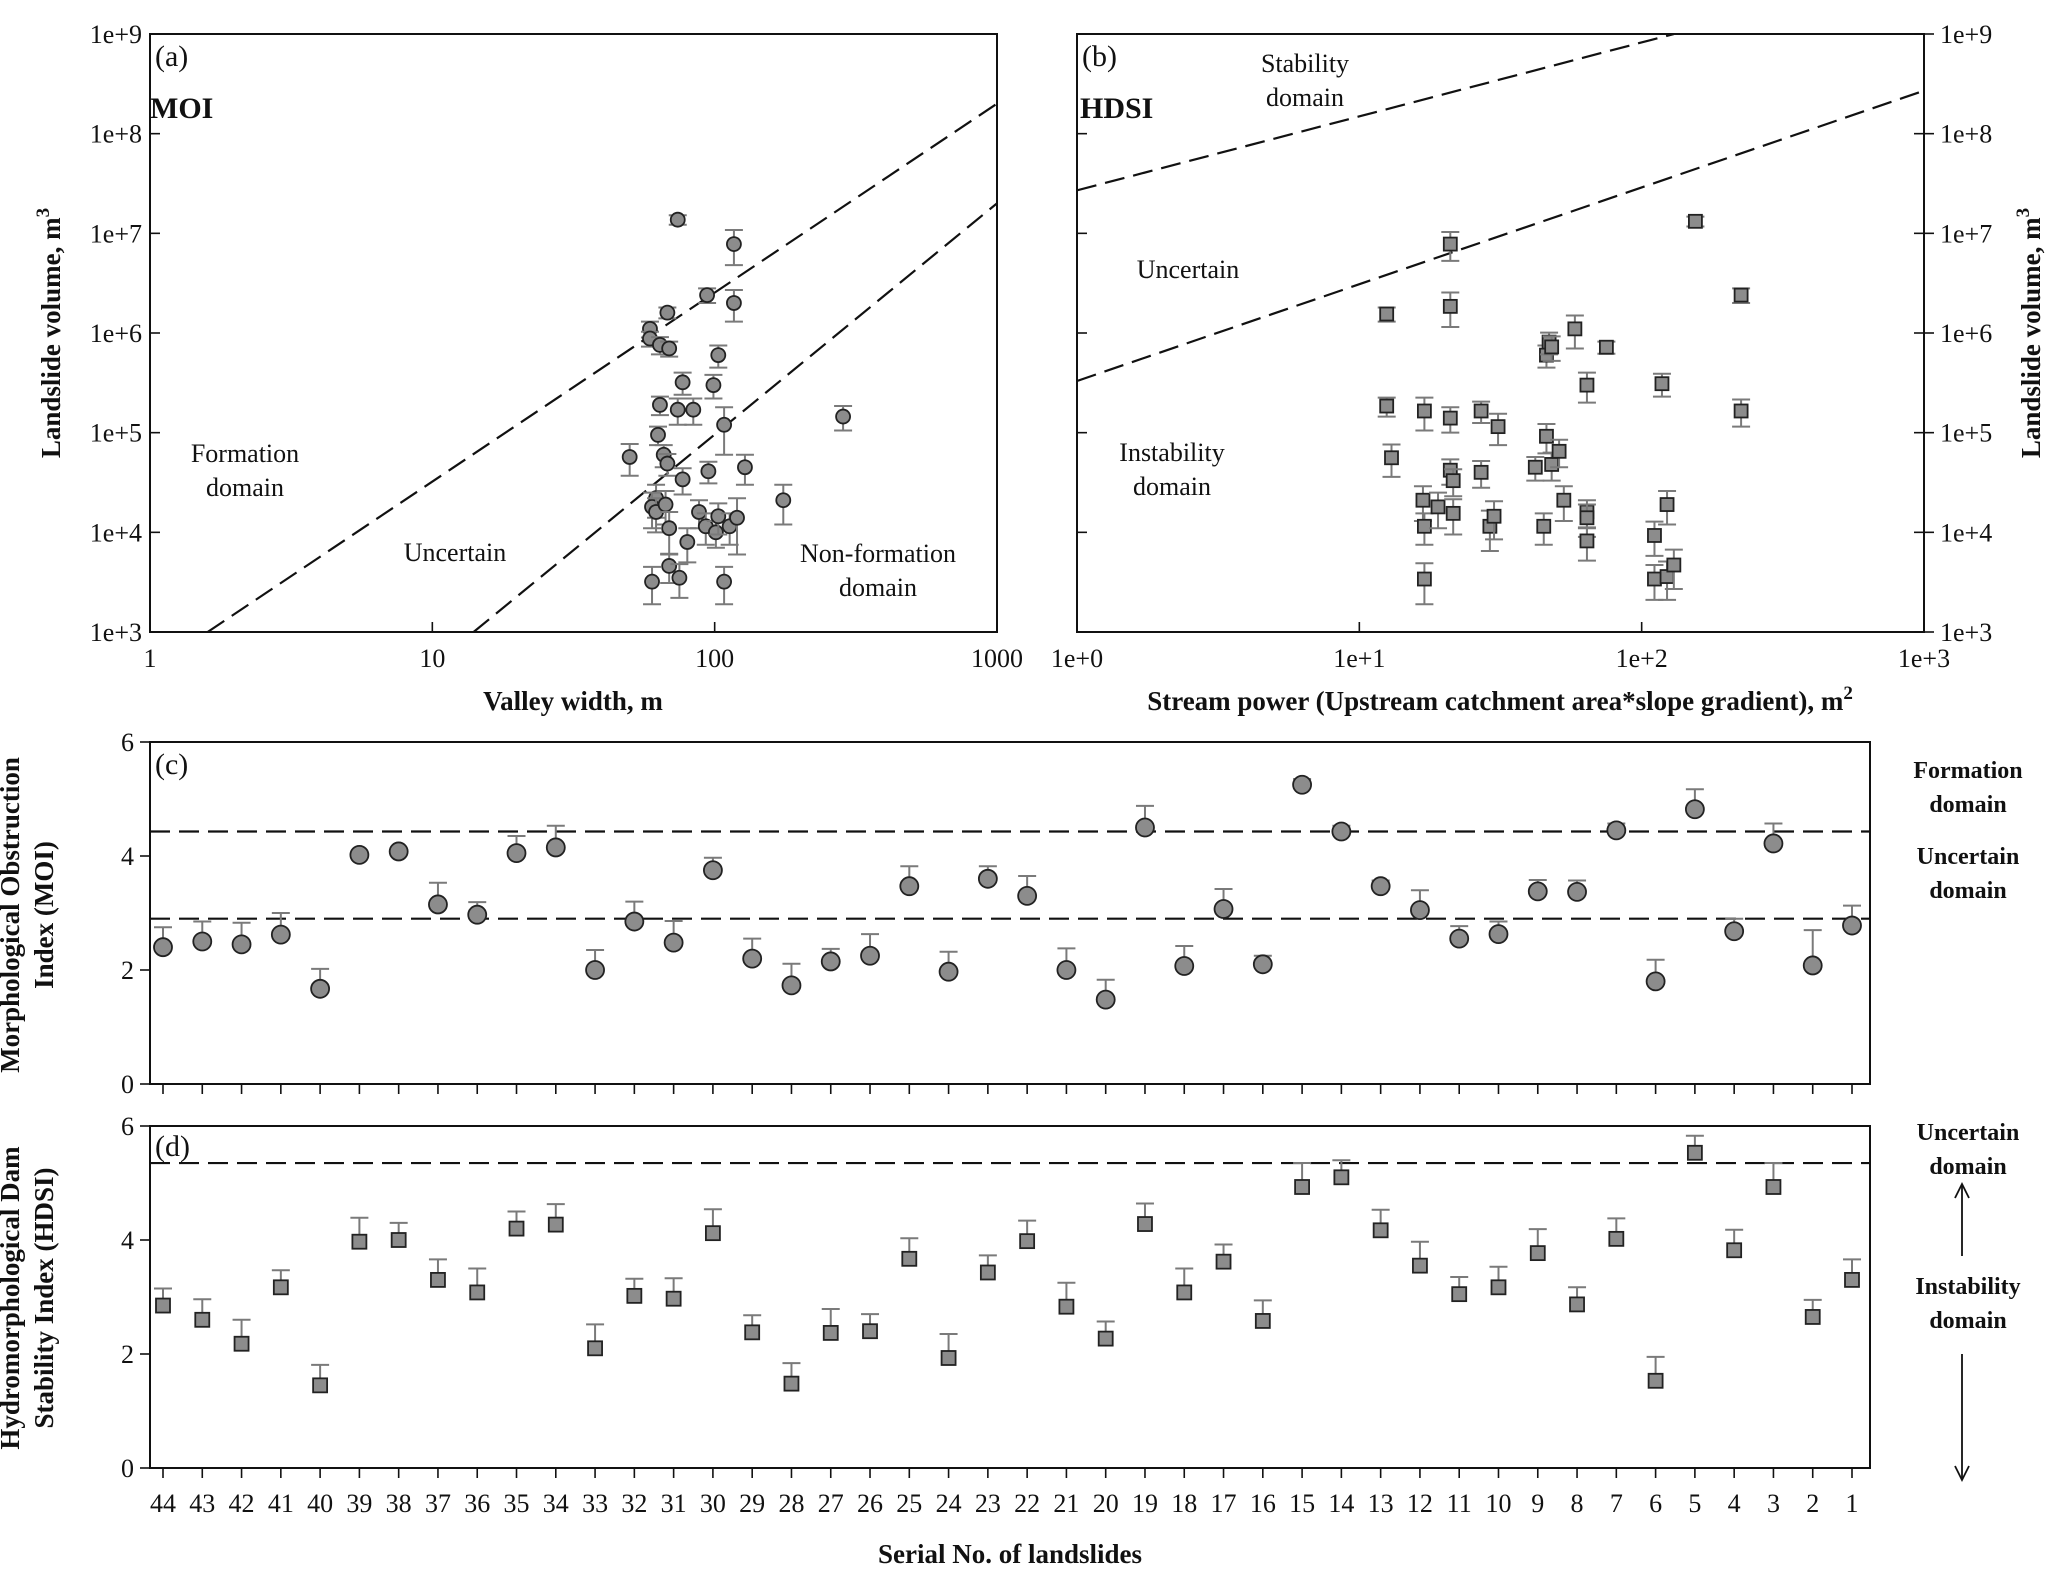  Describe the element at coordinates (1967, 1287) in the screenshot. I see `panel-d-instability-domain-label-line: Instability` at that location.